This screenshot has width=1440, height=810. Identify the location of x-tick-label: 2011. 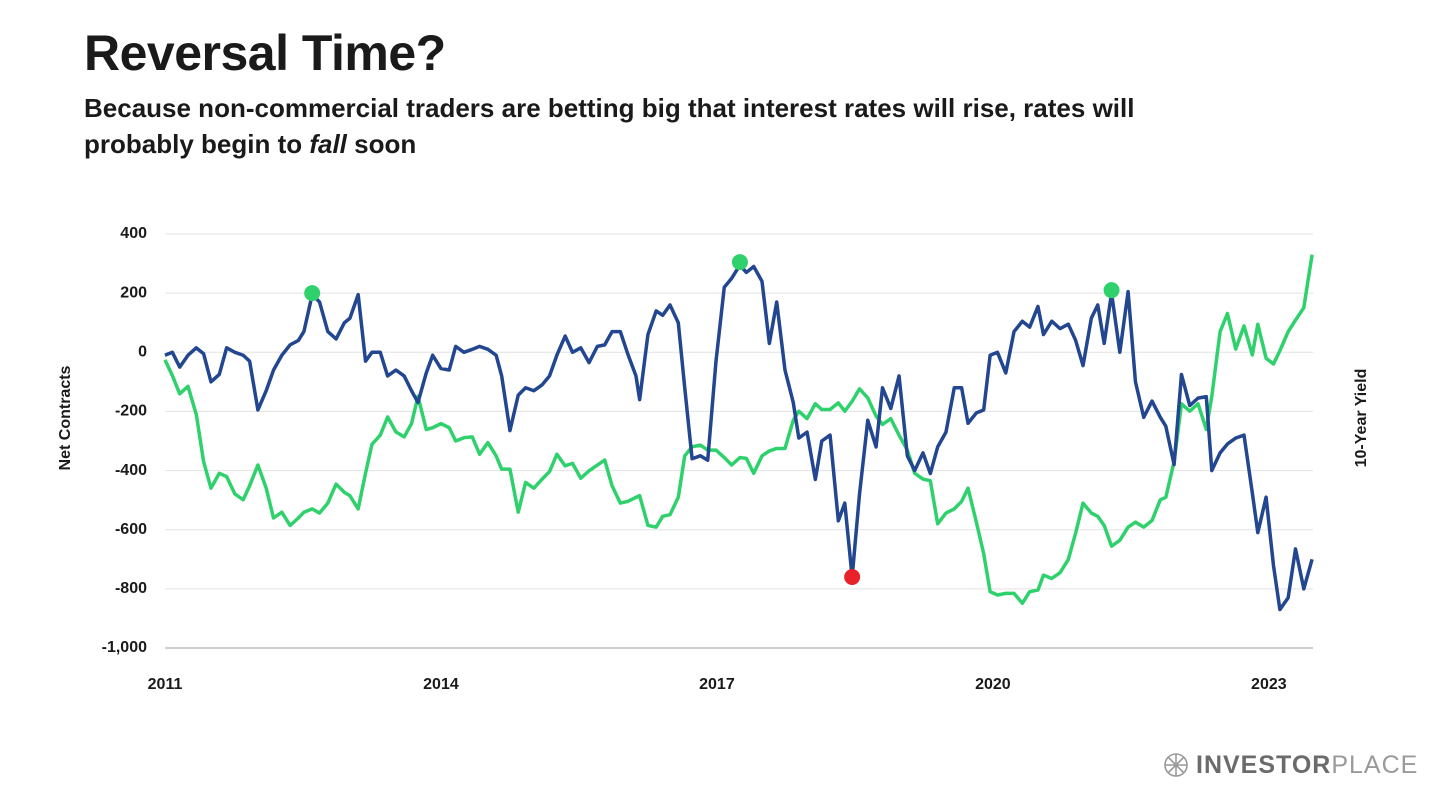
(165, 684).